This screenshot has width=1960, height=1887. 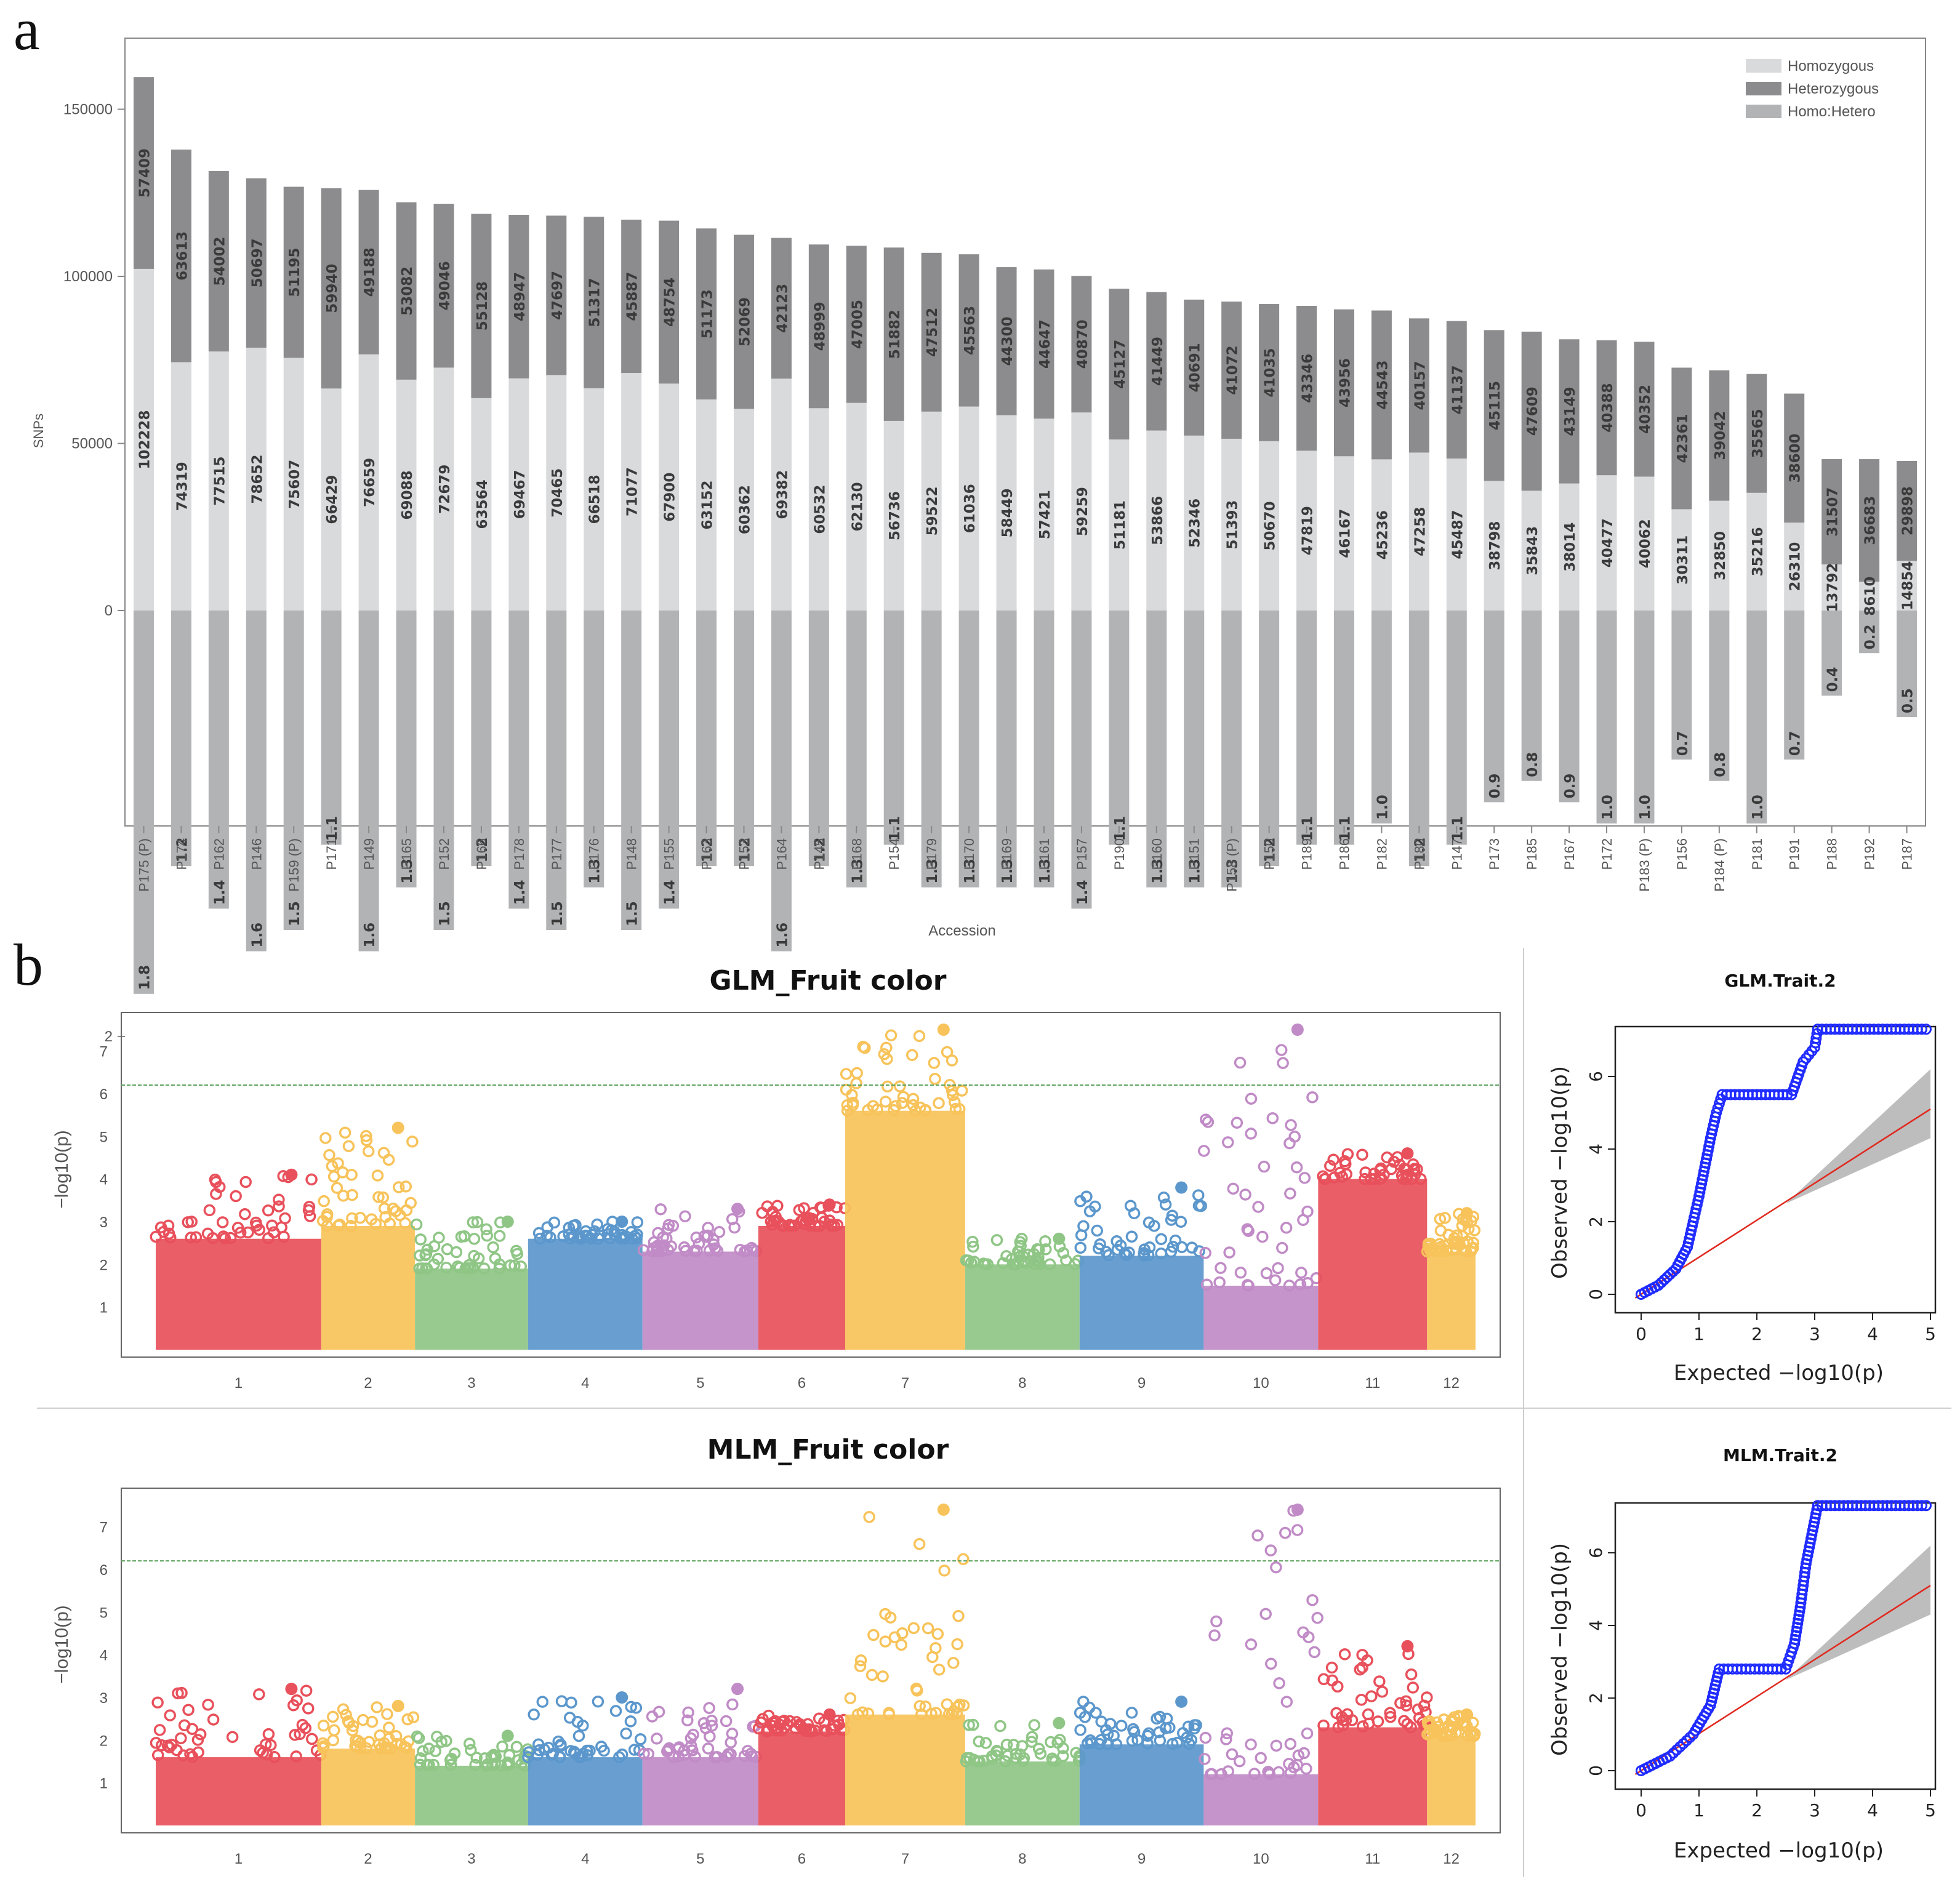 I want to click on manhattan-y-tick-label: 5, so click(x=104, y=1137).